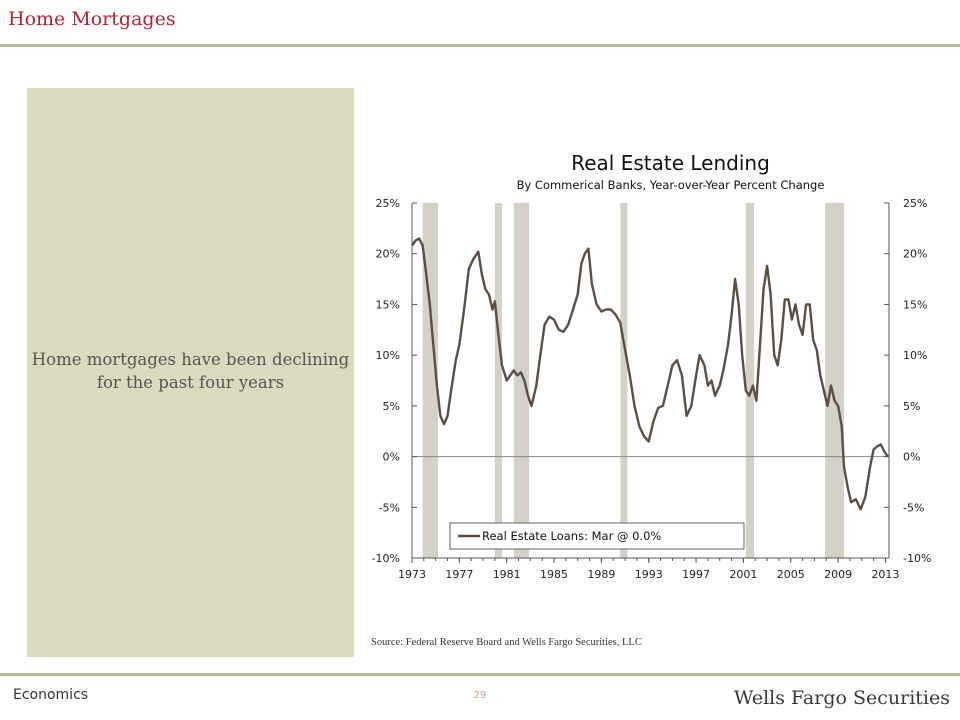 The height and width of the screenshot is (720, 960). I want to click on x-tick-label: 1977, so click(459, 574).